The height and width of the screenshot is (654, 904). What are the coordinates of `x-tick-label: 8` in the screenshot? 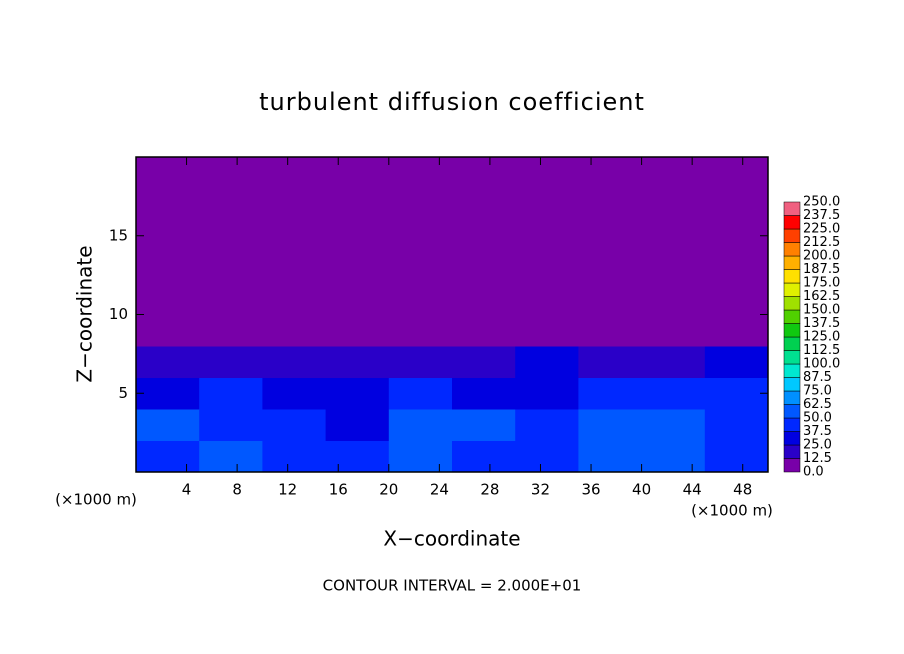 It's located at (237, 490).